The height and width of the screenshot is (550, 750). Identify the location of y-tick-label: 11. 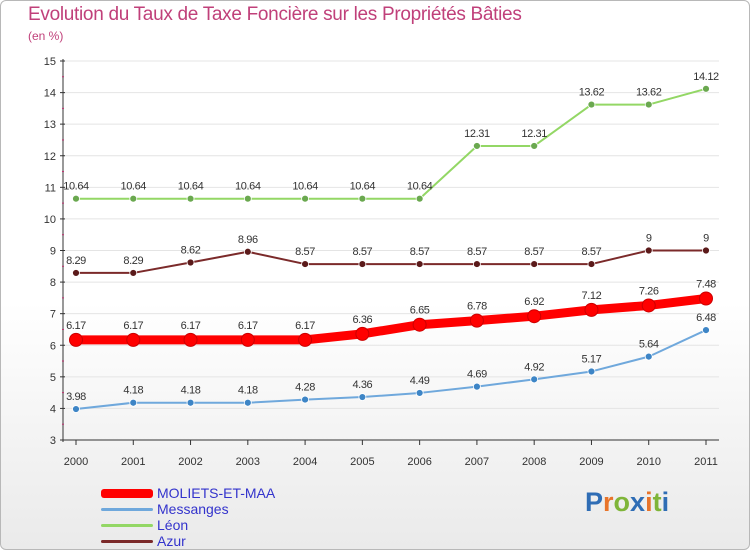
(50, 188).